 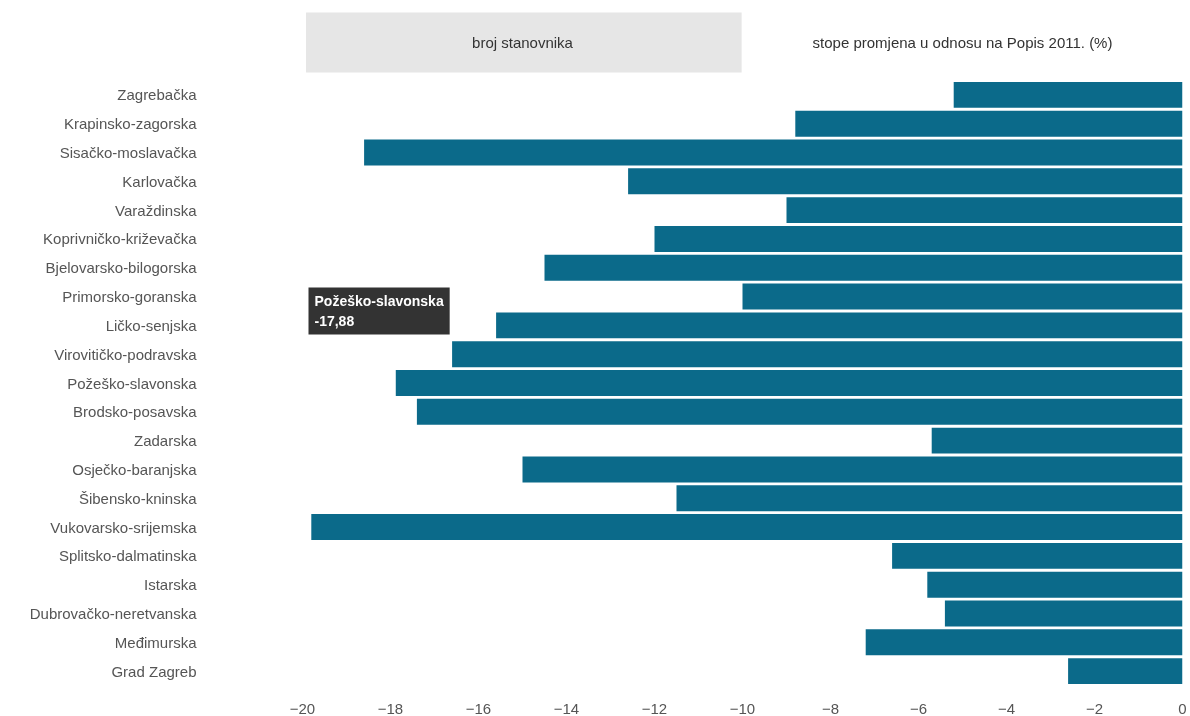 I want to click on x-tick-label: −20, so click(x=302, y=707).